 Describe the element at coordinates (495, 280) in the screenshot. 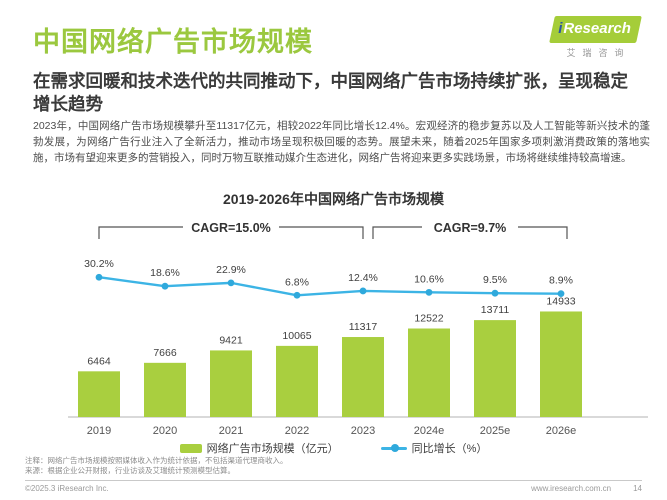

I see `growth-value-label: 9.5%` at that location.